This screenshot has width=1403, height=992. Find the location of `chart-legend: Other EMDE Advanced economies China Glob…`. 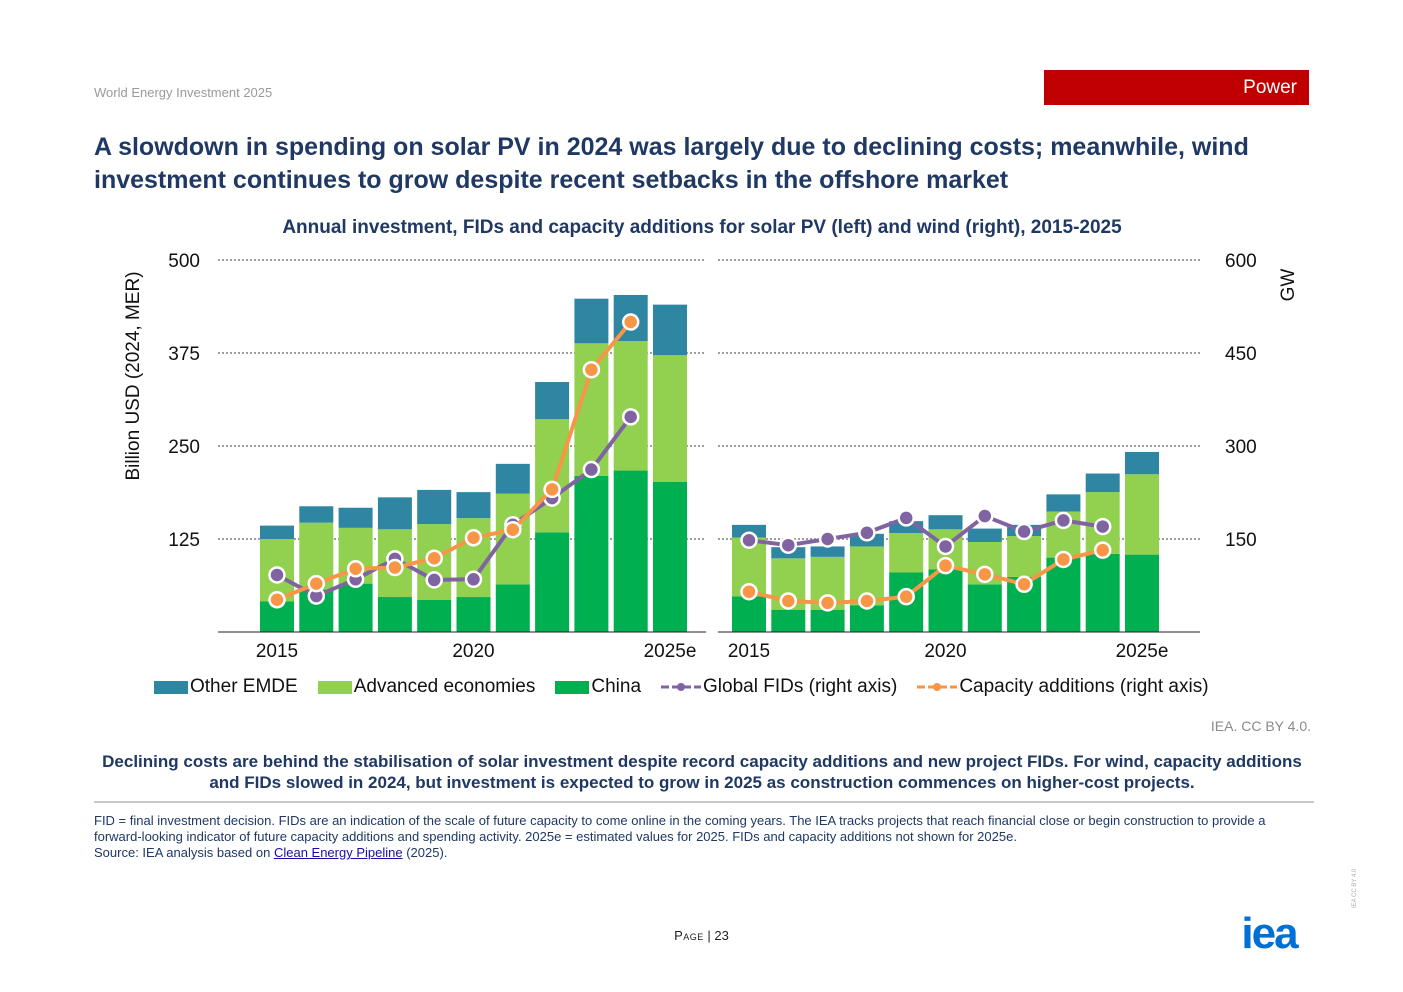

chart-legend: Other EMDE Advanced economies China Glob… is located at coordinates (681, 687).